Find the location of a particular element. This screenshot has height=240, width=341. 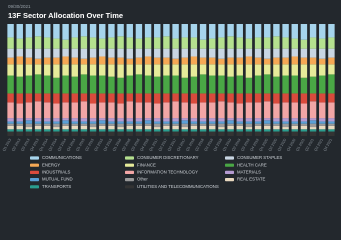

x-tick-label: Q3 2013 is located at coordinates (25, 145).